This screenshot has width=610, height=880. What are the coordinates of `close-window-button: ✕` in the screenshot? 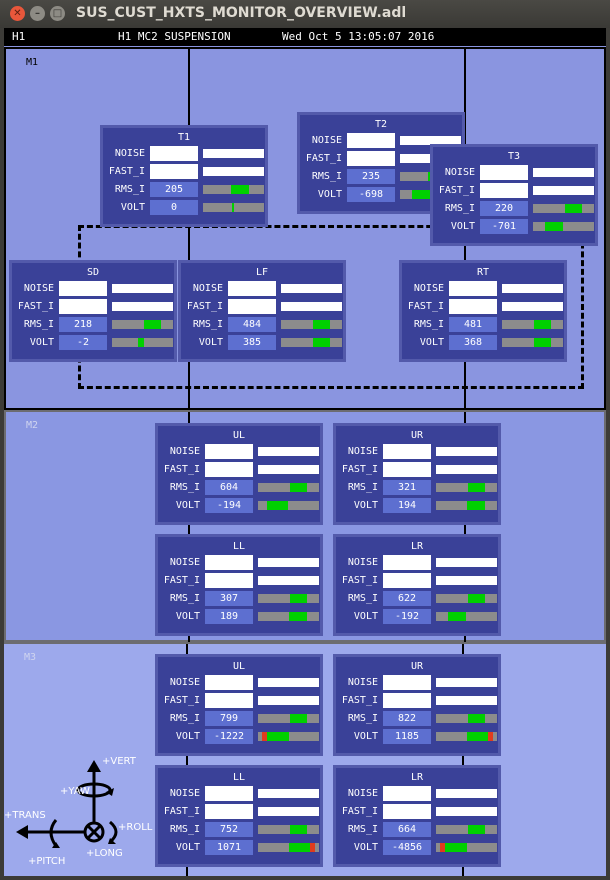 It's located at (17, 13).